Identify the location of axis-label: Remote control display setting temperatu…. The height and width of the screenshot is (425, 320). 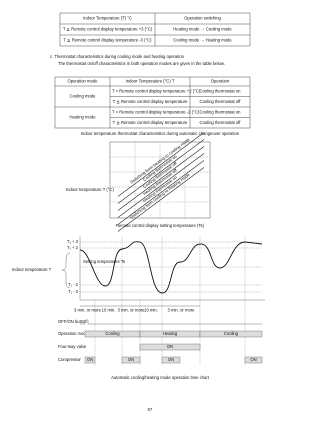
(160, 225).